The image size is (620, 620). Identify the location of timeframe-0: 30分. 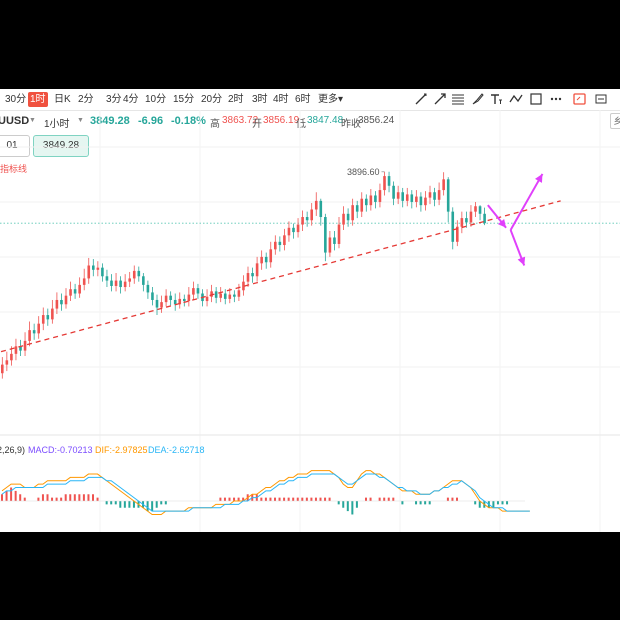
(16, 99).